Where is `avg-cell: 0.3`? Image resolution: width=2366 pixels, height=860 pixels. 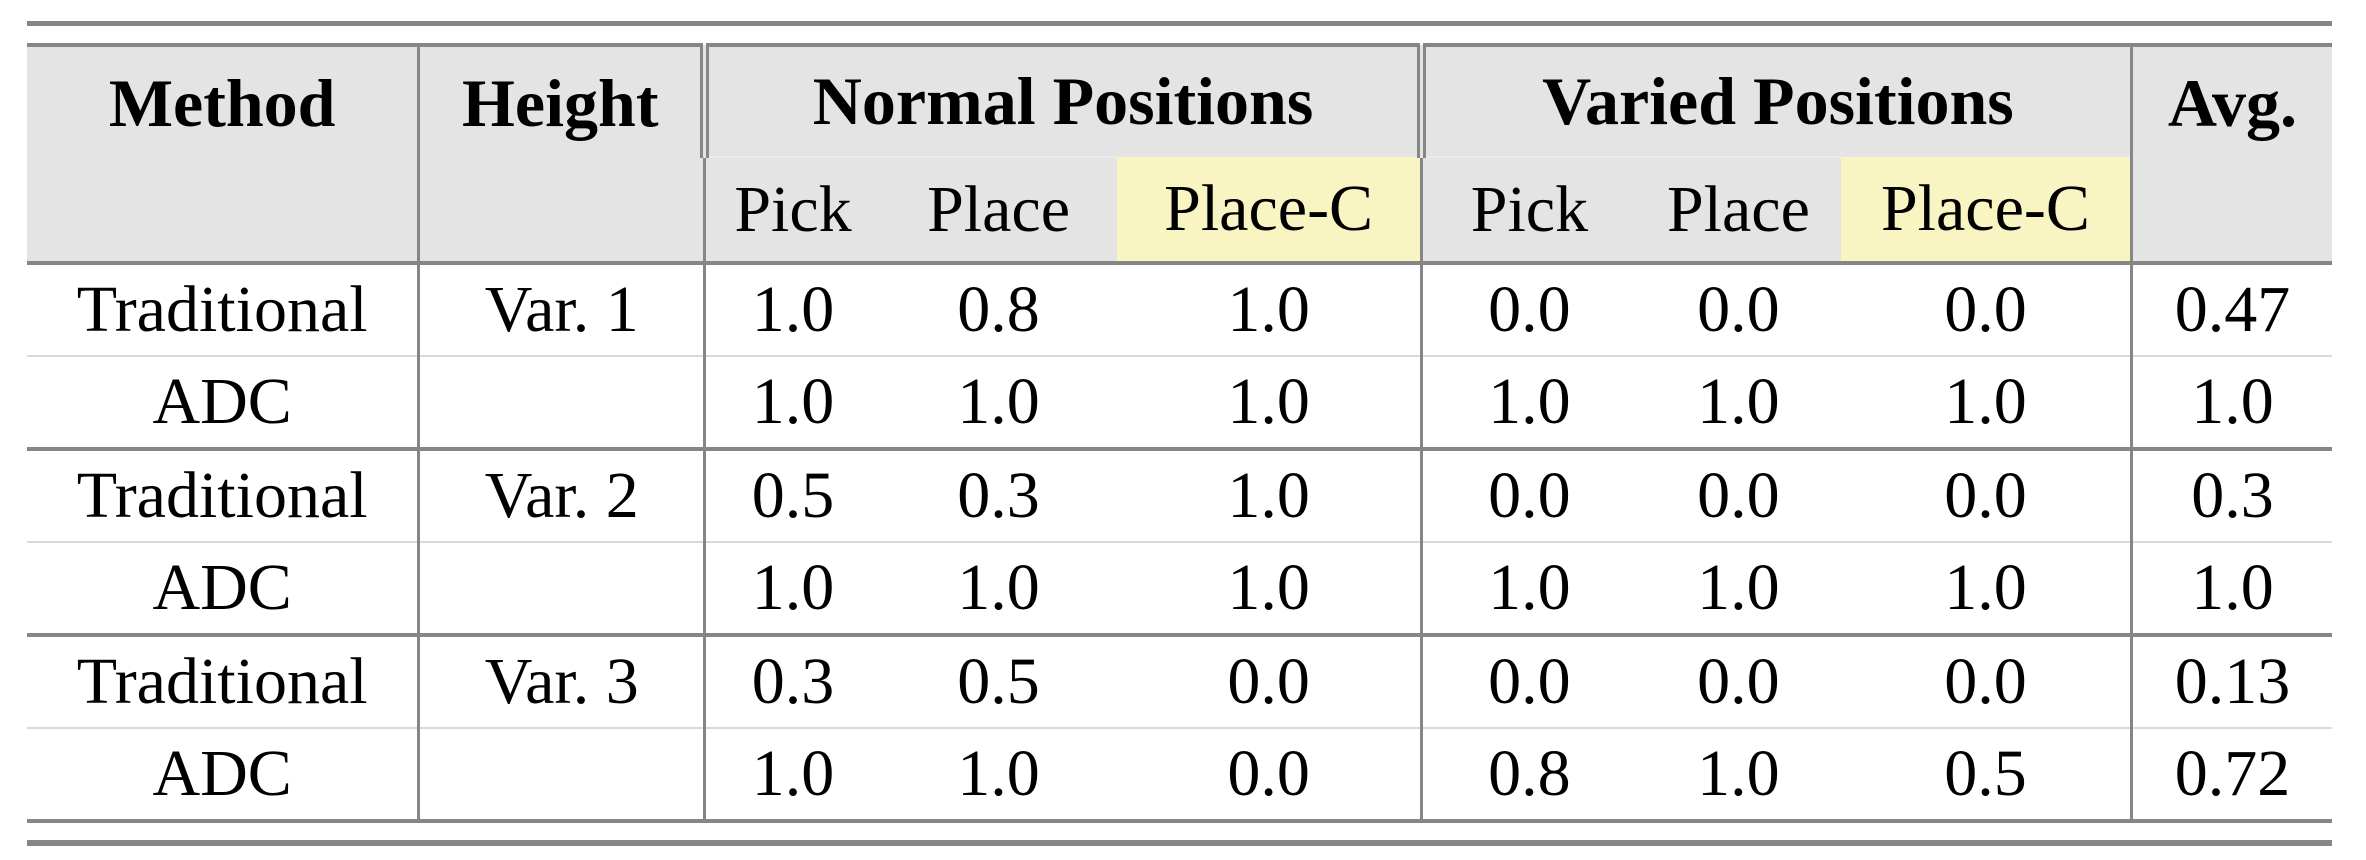
avg-cell: 0.3 is located at coordinates (2230, 494).